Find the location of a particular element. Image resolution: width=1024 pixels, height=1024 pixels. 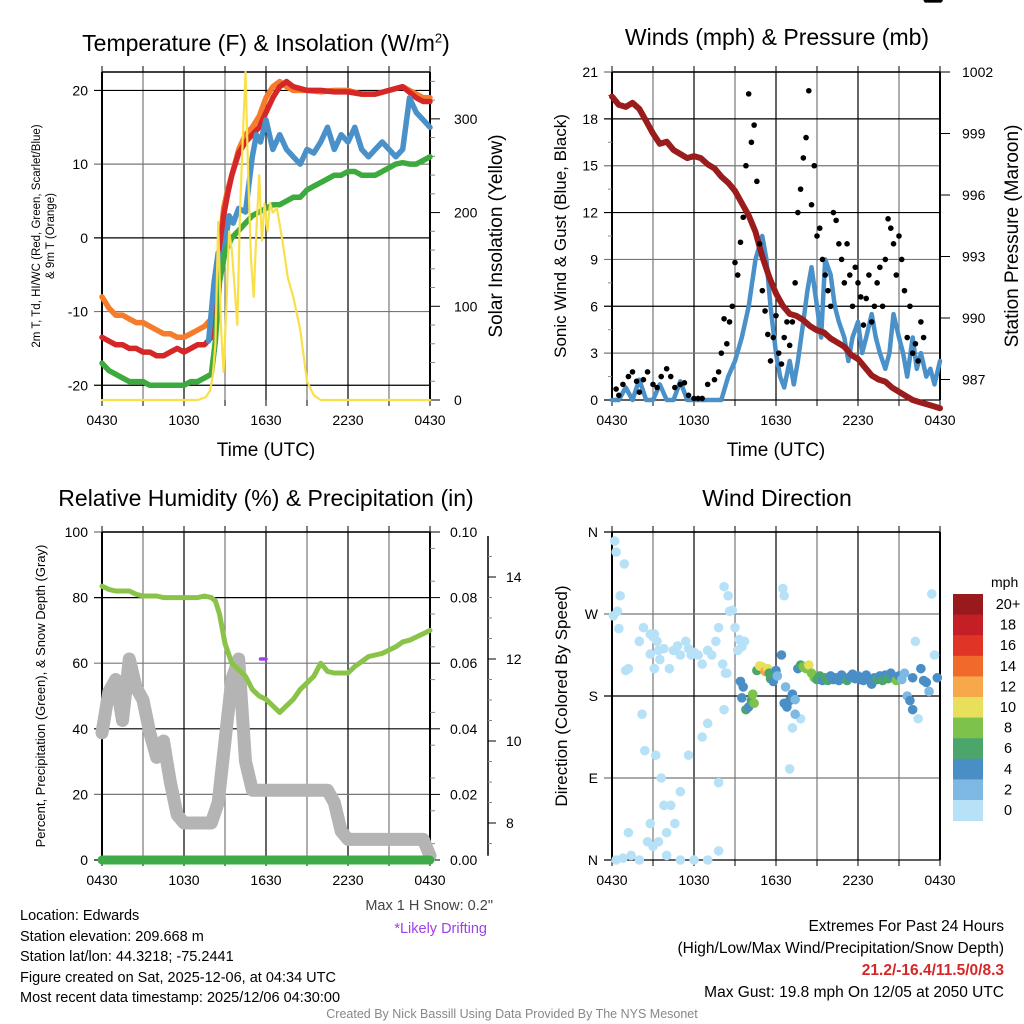

temp-x-tick-label: 2230 is located at coordinates (347, 420).